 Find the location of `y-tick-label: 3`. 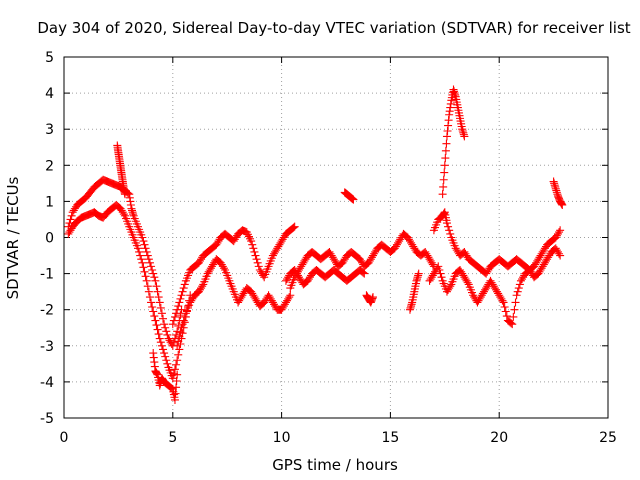

y-tick-label: 3 is located at coordinates (49, 130).